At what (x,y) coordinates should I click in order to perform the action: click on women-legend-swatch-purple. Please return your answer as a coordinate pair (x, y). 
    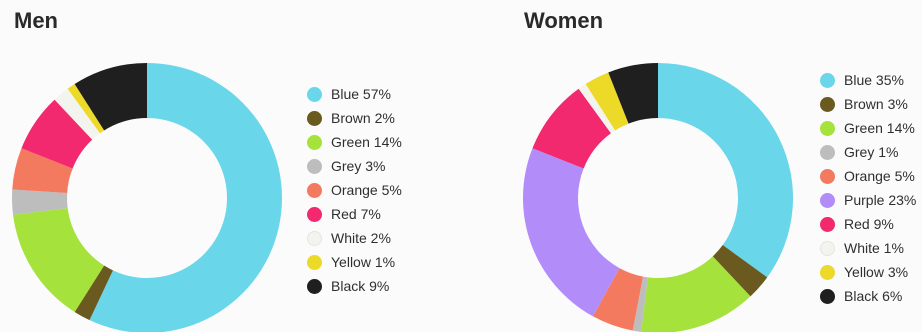
    Looking at the image, I should click on (827, 200).